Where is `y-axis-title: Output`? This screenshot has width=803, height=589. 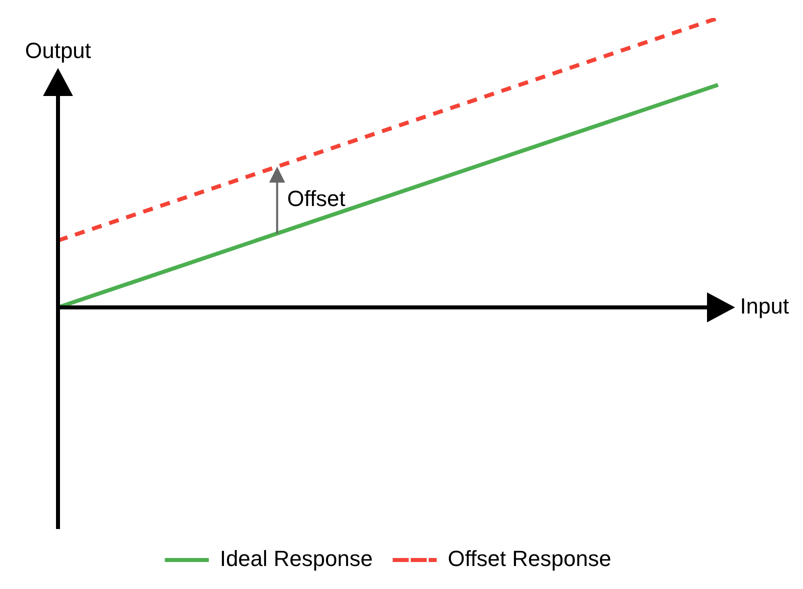
y-axis-title: Output is located at coordinates (58, 51).